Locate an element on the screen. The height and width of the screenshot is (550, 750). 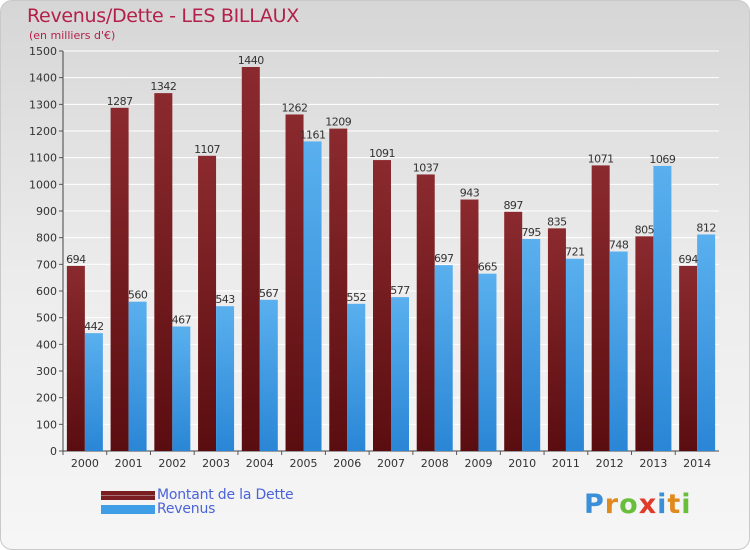
x-tick-label: 2002 is located at coordinates (172, 463).